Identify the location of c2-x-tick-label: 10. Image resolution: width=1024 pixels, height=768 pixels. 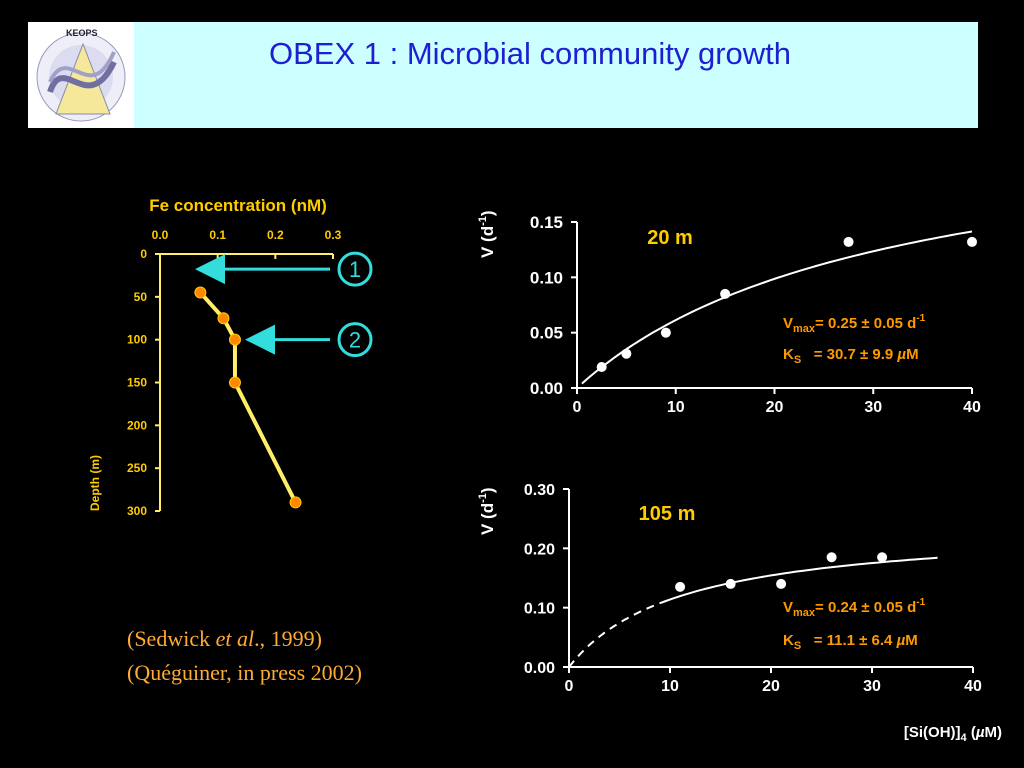
(670, 686).